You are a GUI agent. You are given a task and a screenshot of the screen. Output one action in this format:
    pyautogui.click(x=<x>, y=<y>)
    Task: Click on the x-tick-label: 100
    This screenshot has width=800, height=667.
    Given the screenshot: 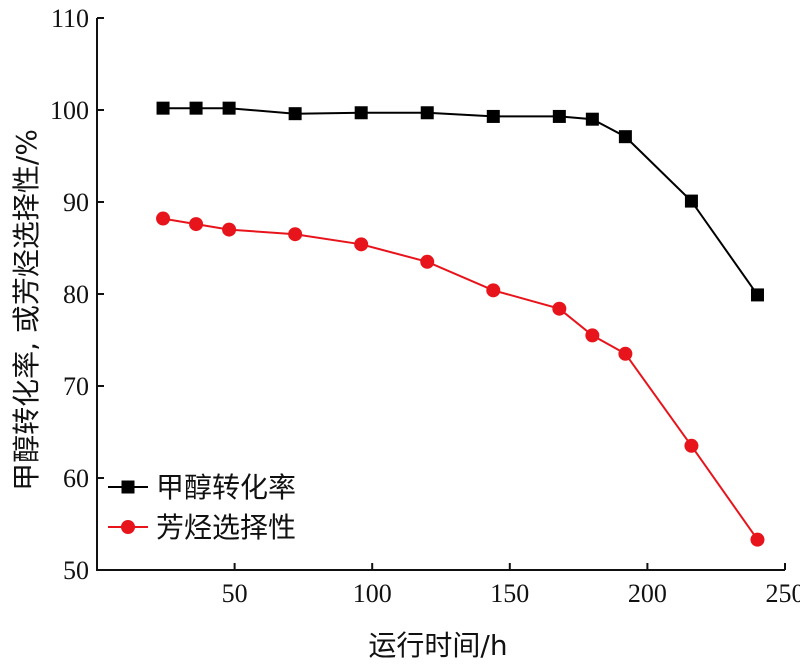 What is the action you would take?
    pyautogui.click(x=372, y=593)
    